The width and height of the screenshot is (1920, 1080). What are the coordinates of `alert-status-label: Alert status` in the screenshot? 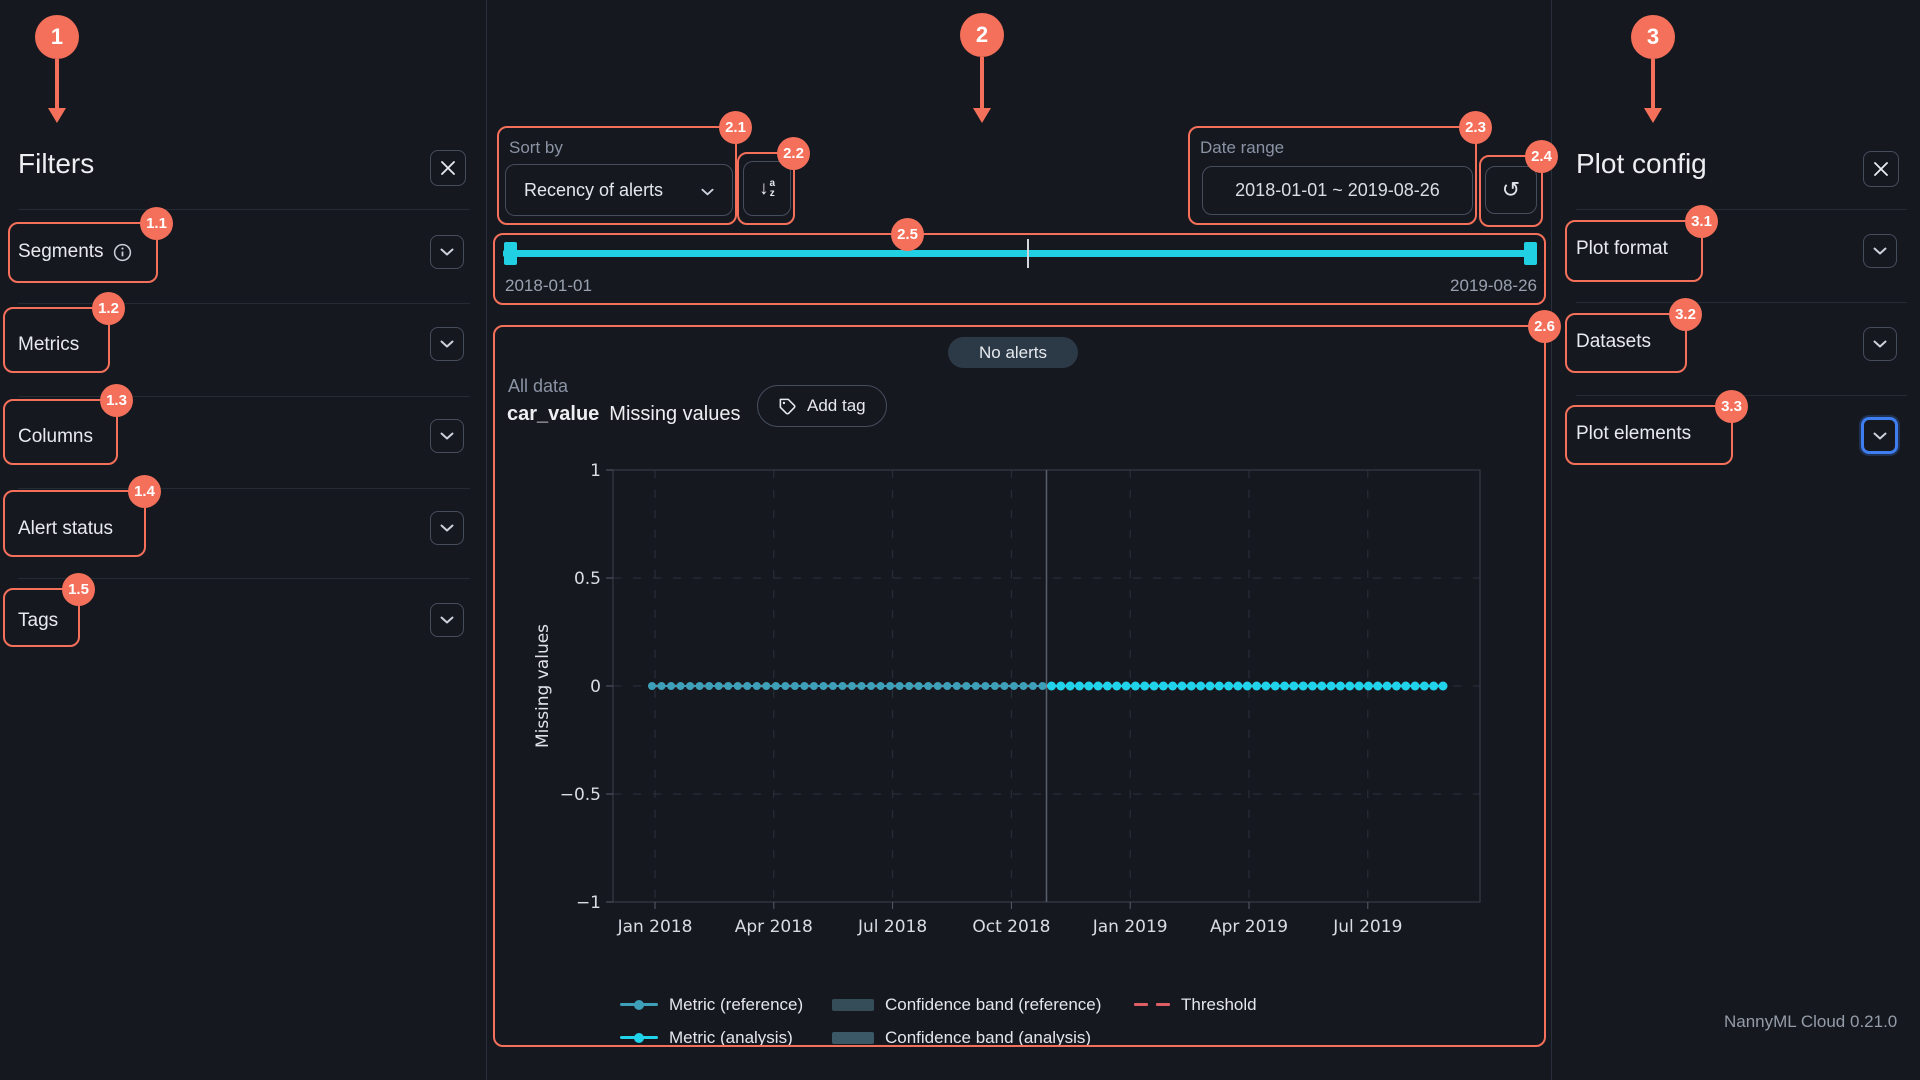 It's located at (66, 528).